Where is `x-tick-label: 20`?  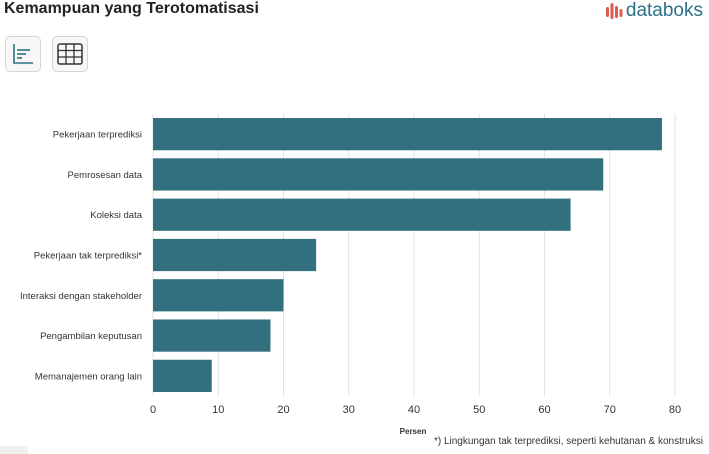
x-tick-label: 20 is located at coordinates (283, 410).